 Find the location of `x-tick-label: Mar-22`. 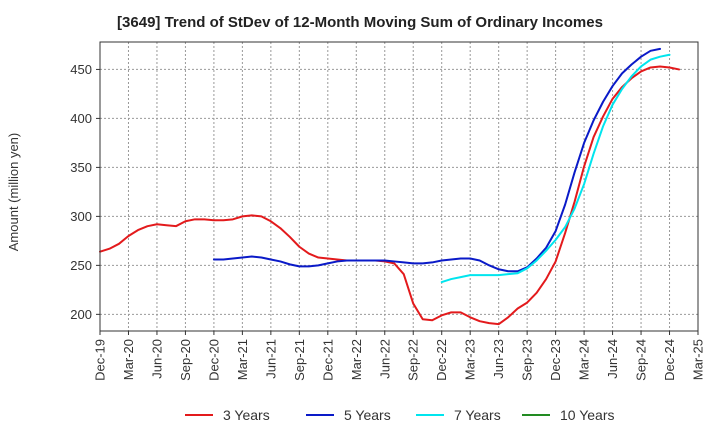

x-tick-label: Mar-22 is located at coordinates (356, 359).